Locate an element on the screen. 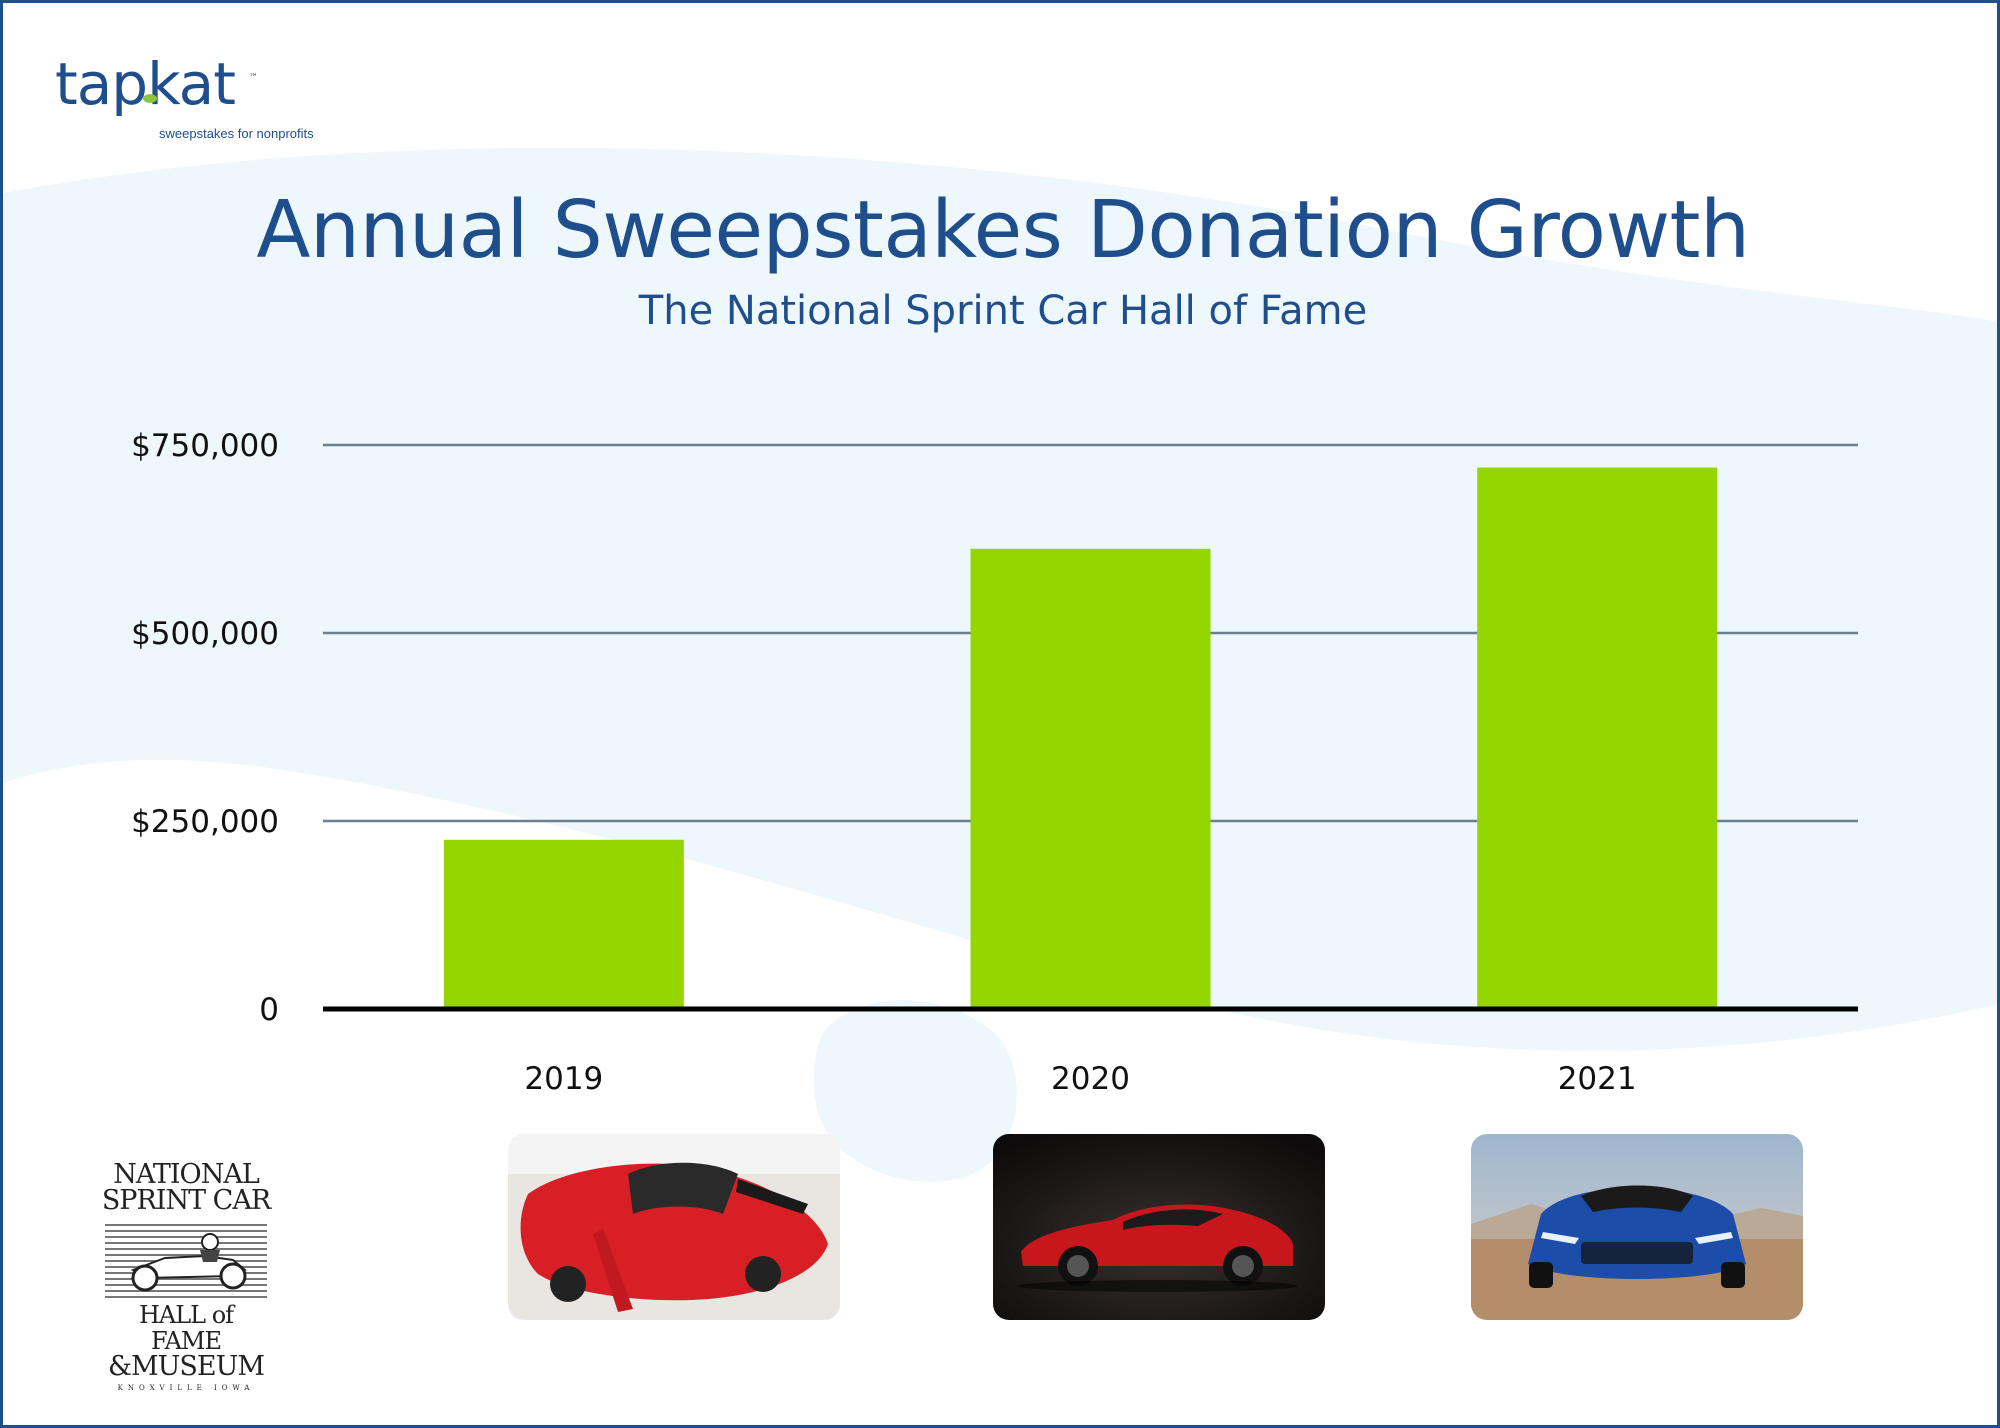  y-tick-label: $500,000 is located at coordinates (205, 634).